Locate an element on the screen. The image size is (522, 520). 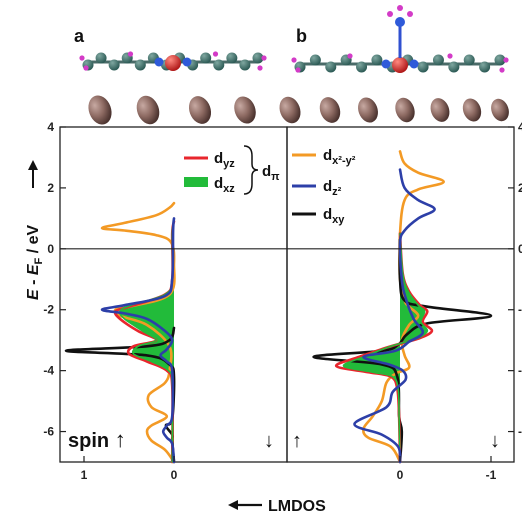
panel-a-dz2-line is located at coordinates (138, 340).